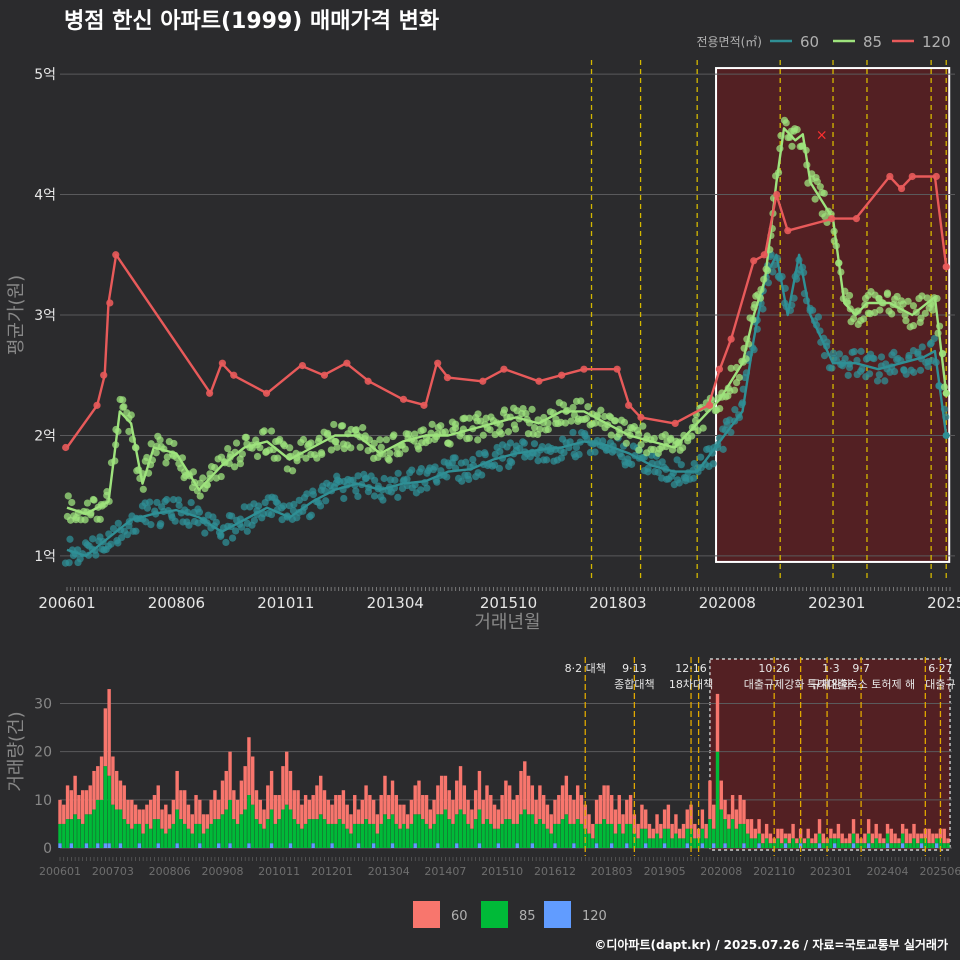  Describe the element at coordinates (16, 315) in the screenshot. I see `y-axis-title: 평균가(원)` at that location.